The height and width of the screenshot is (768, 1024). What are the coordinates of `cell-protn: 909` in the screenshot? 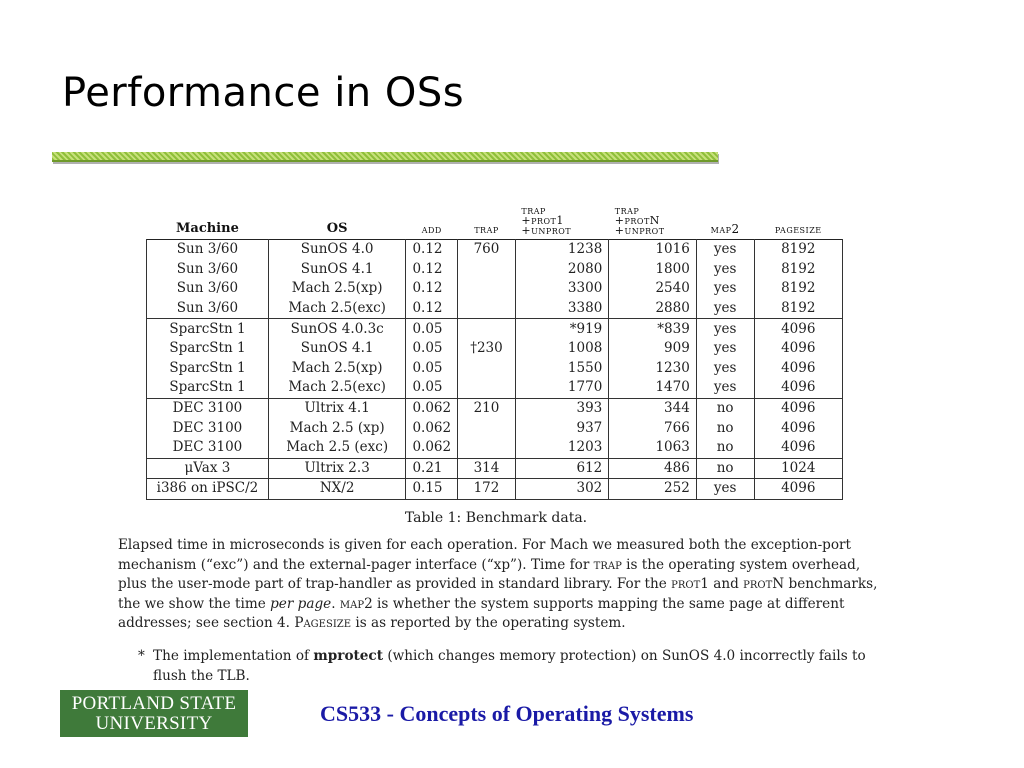 It's located at (652, 348).